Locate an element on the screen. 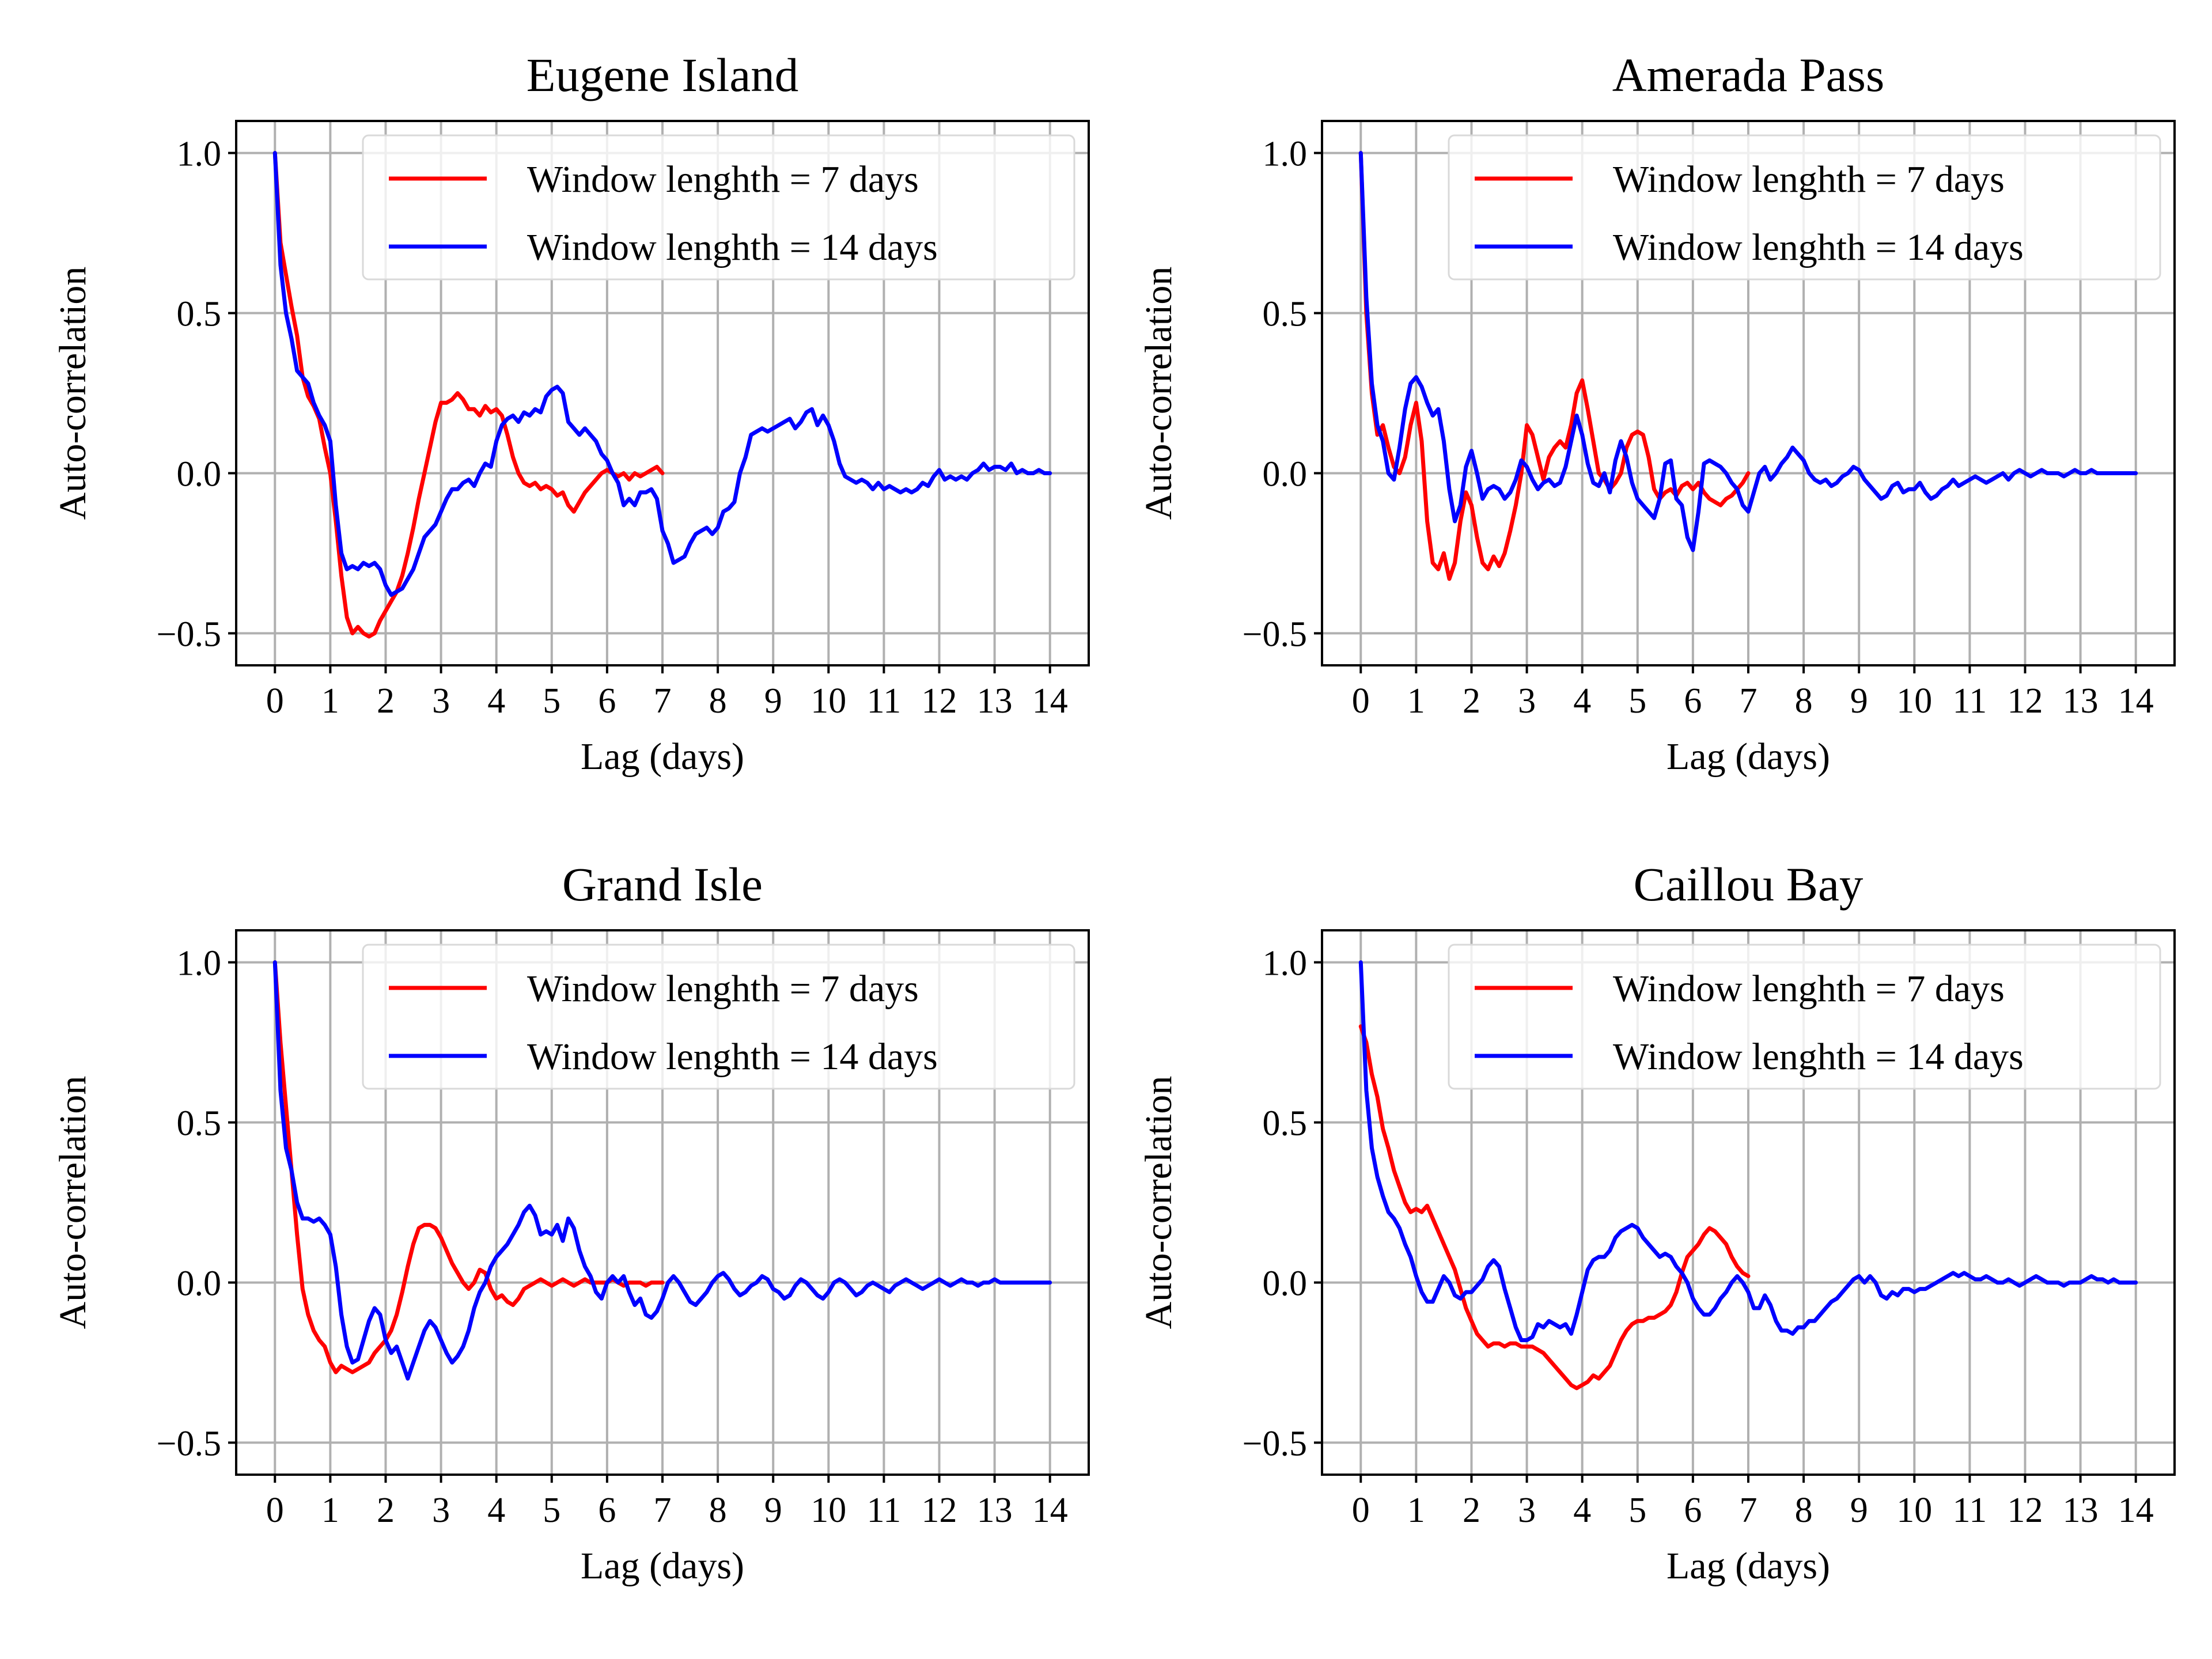 Image resolution: width=2212 pixels, height=1659 pixels. chart-title: Eugene Island is located at coordinates (662, 74).